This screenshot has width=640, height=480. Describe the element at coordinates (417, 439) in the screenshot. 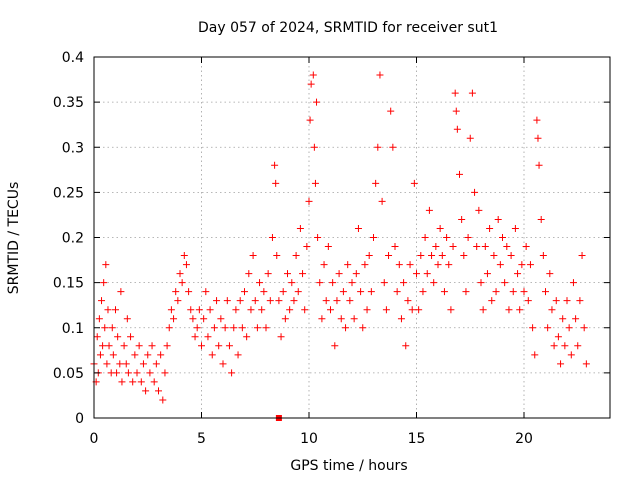

I see `x-tick-label: 15` at that location.